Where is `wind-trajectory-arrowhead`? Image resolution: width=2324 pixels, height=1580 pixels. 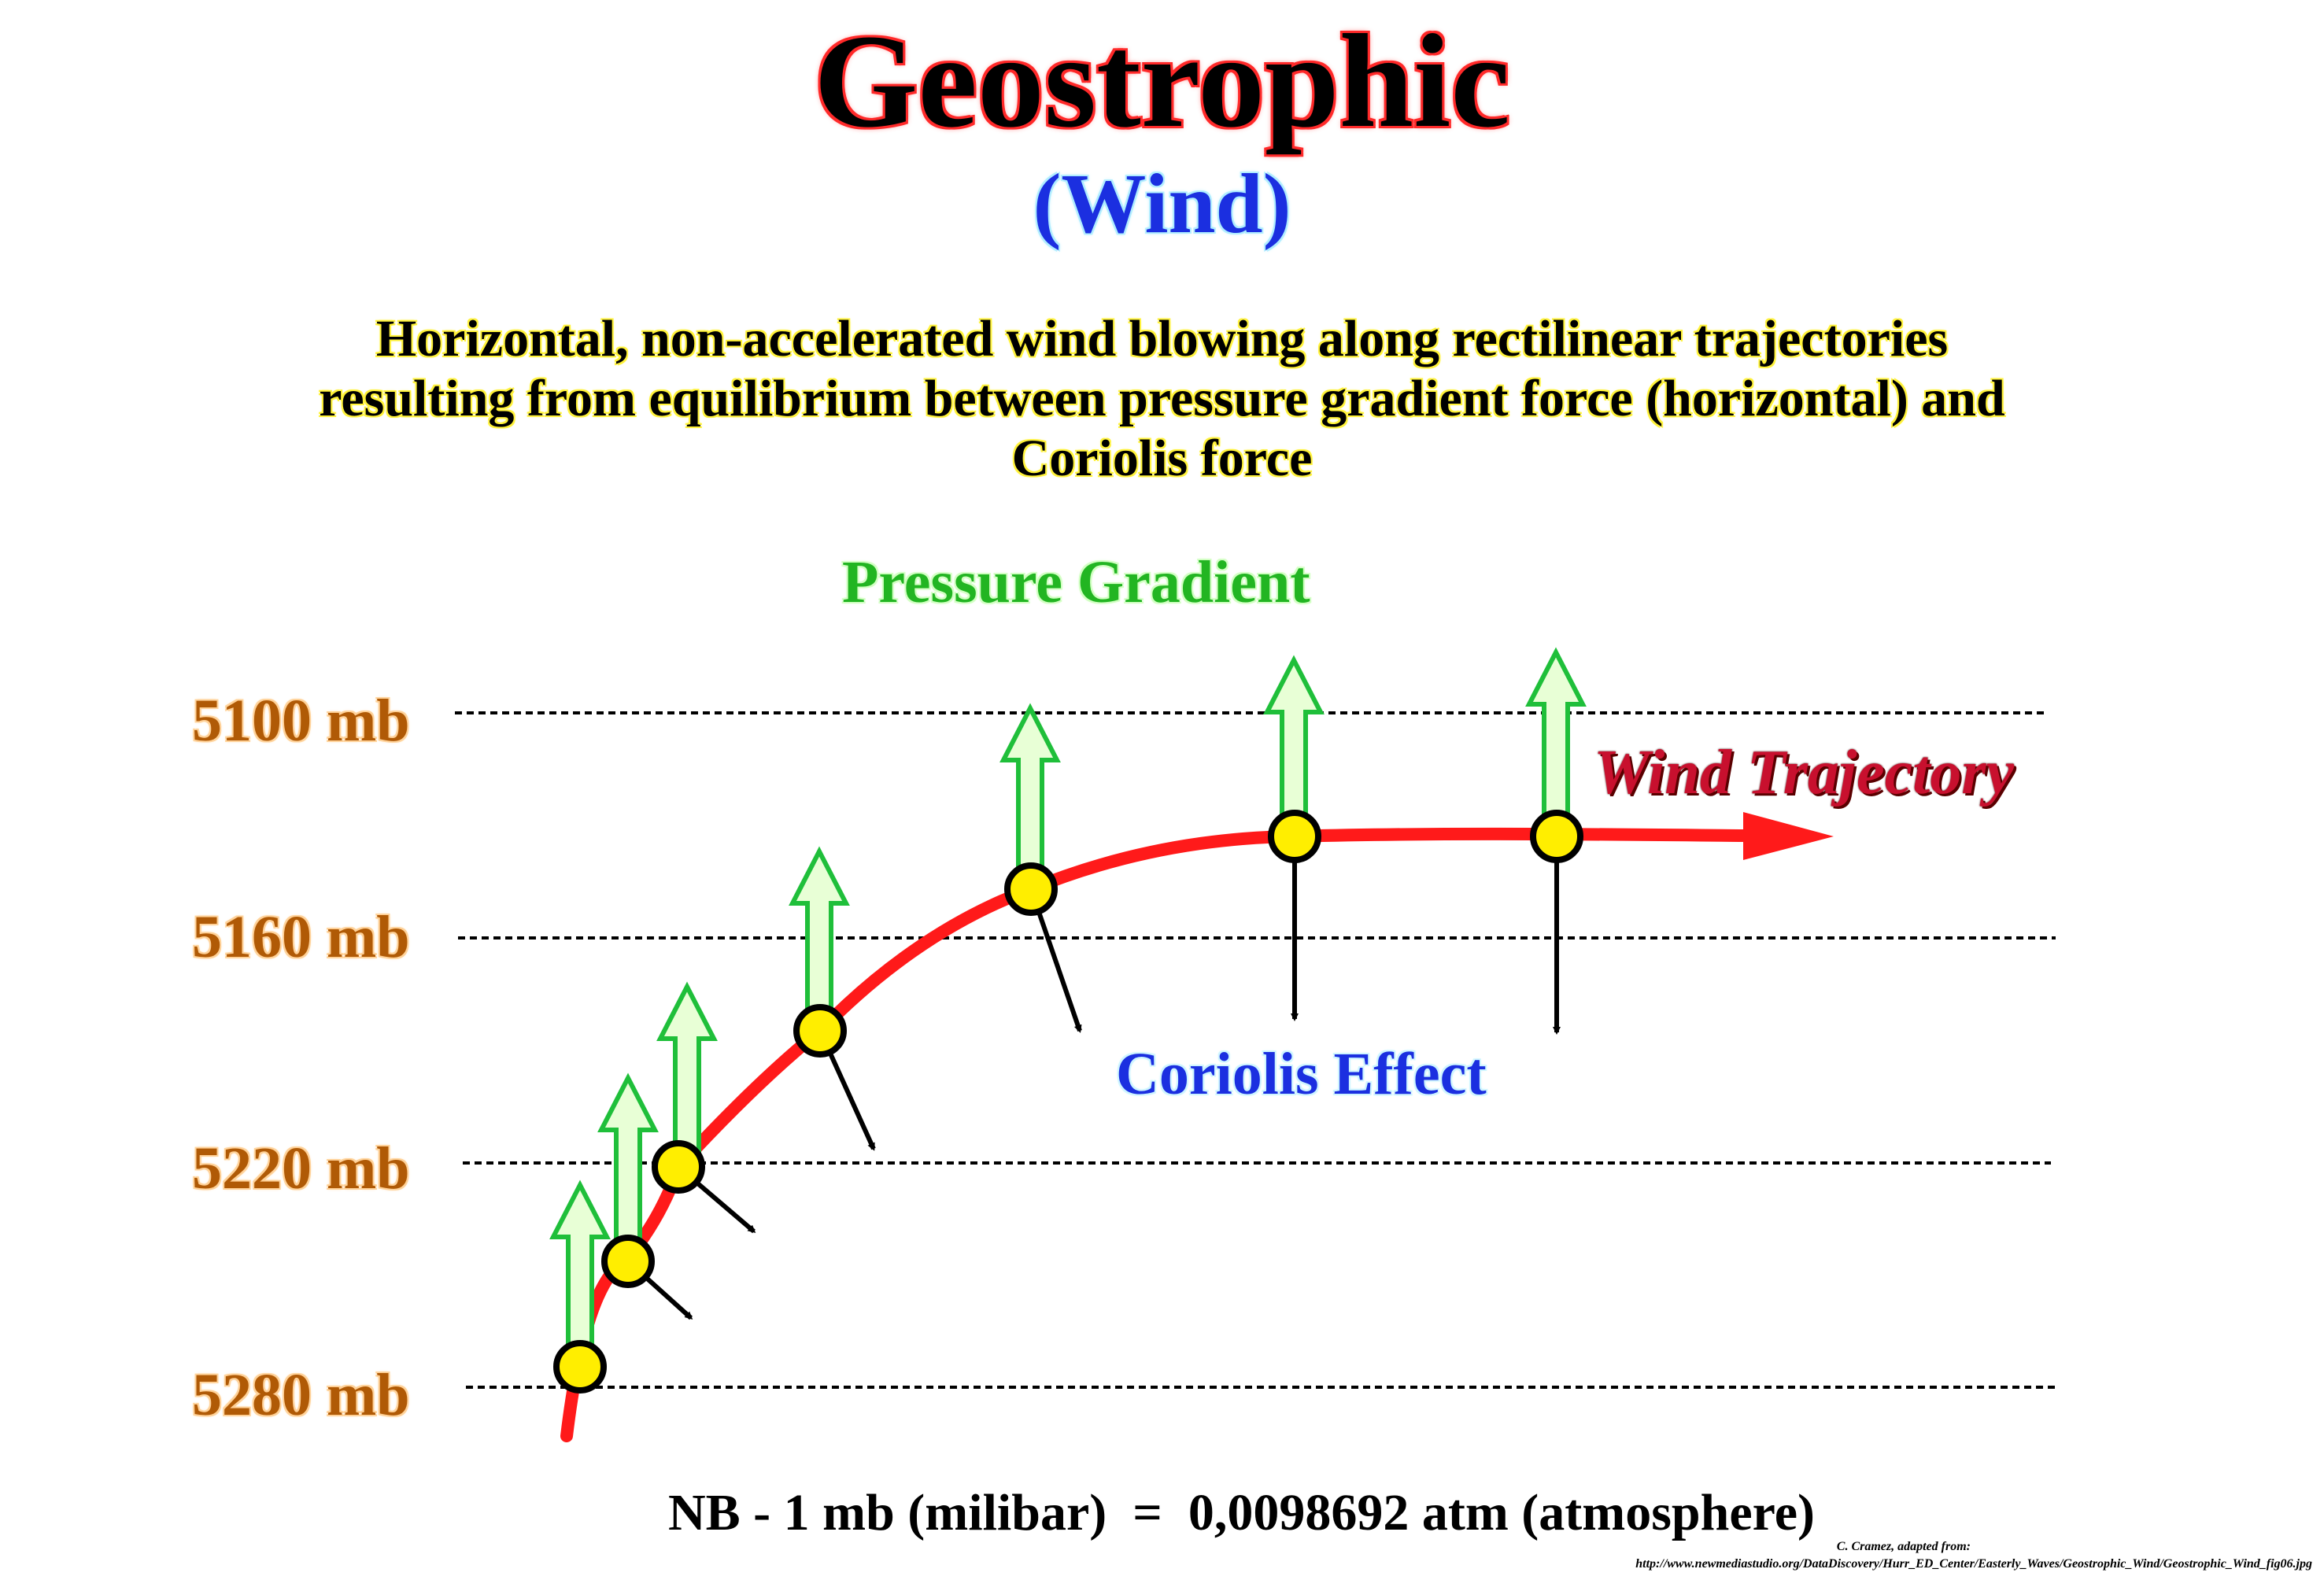 wind-trajectory-arrowhead is located at coordinates (1788, 836).